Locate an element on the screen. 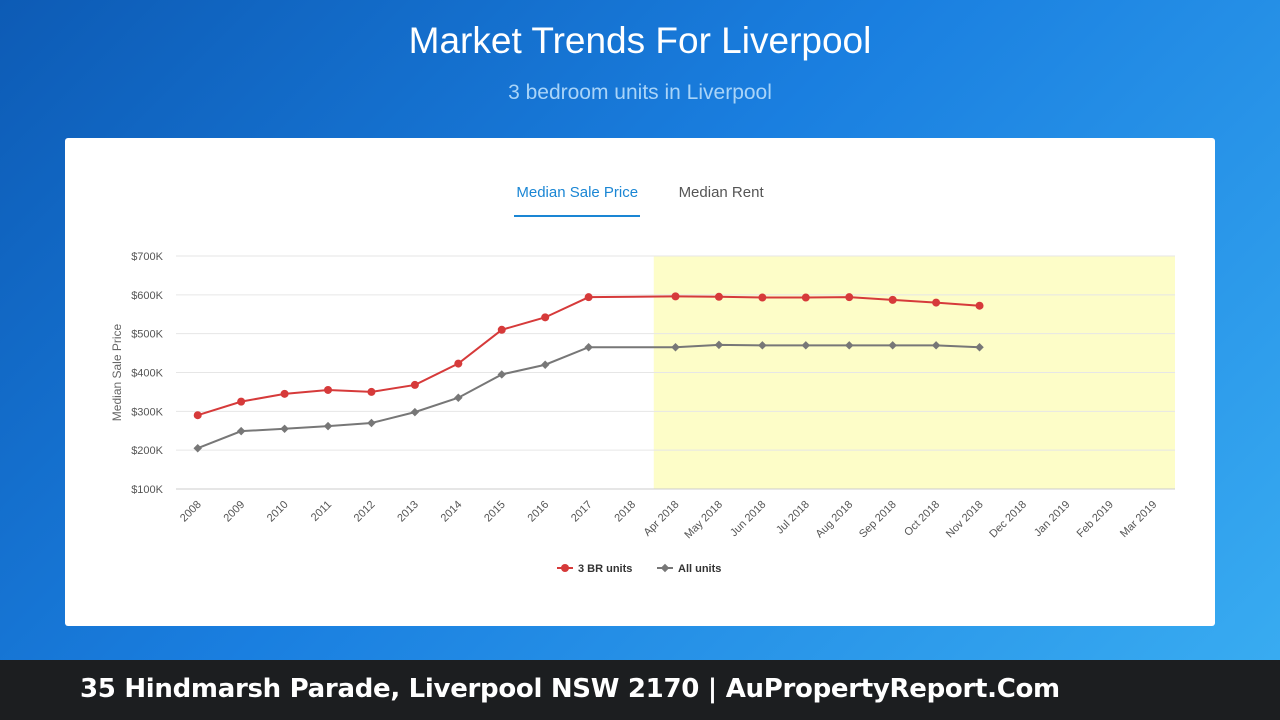  x-tick-label: 2015 is located at coordinates (495, 512).